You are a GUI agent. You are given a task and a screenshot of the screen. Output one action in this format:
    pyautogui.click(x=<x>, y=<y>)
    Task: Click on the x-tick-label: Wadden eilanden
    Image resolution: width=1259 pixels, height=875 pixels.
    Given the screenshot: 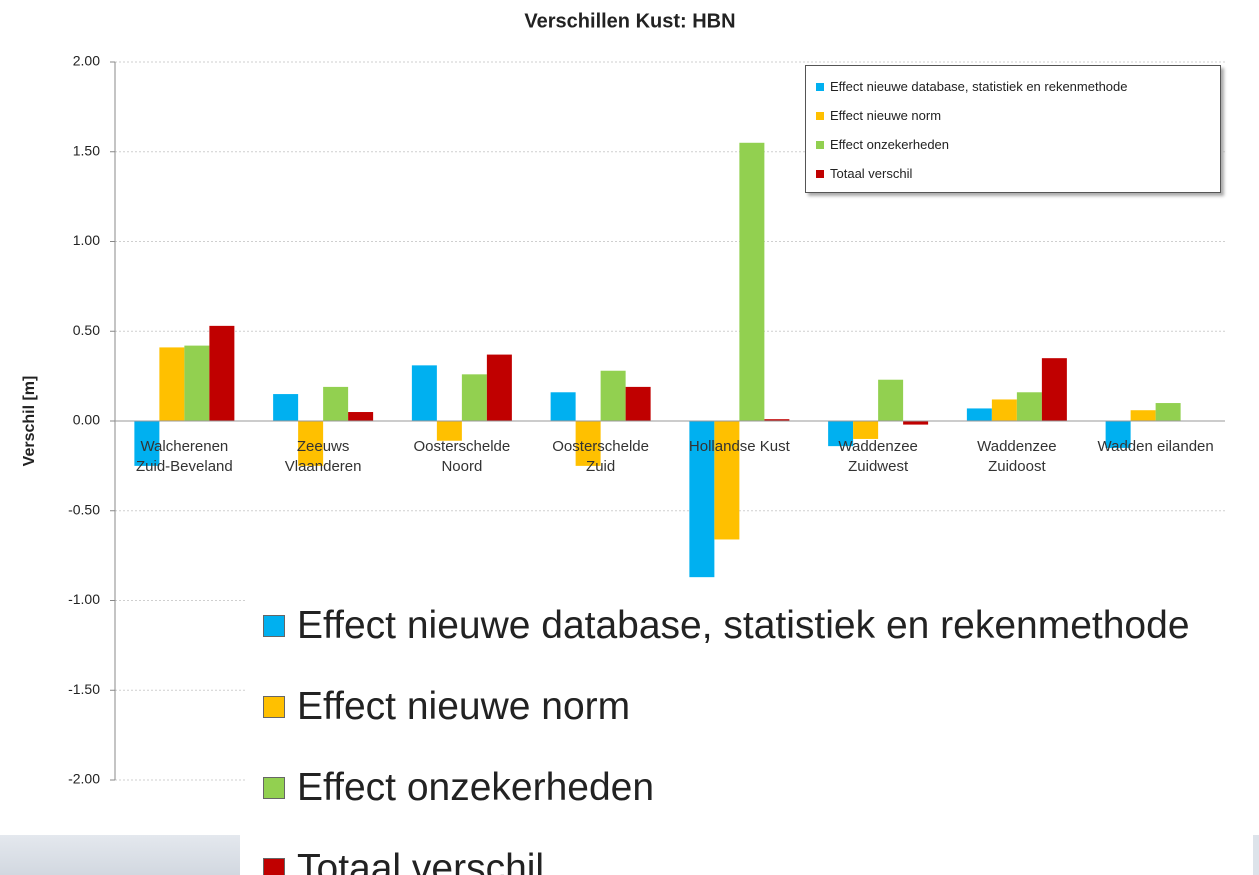 What is the action you would take?
    pyautogui.click(x=1155, y=446)
    